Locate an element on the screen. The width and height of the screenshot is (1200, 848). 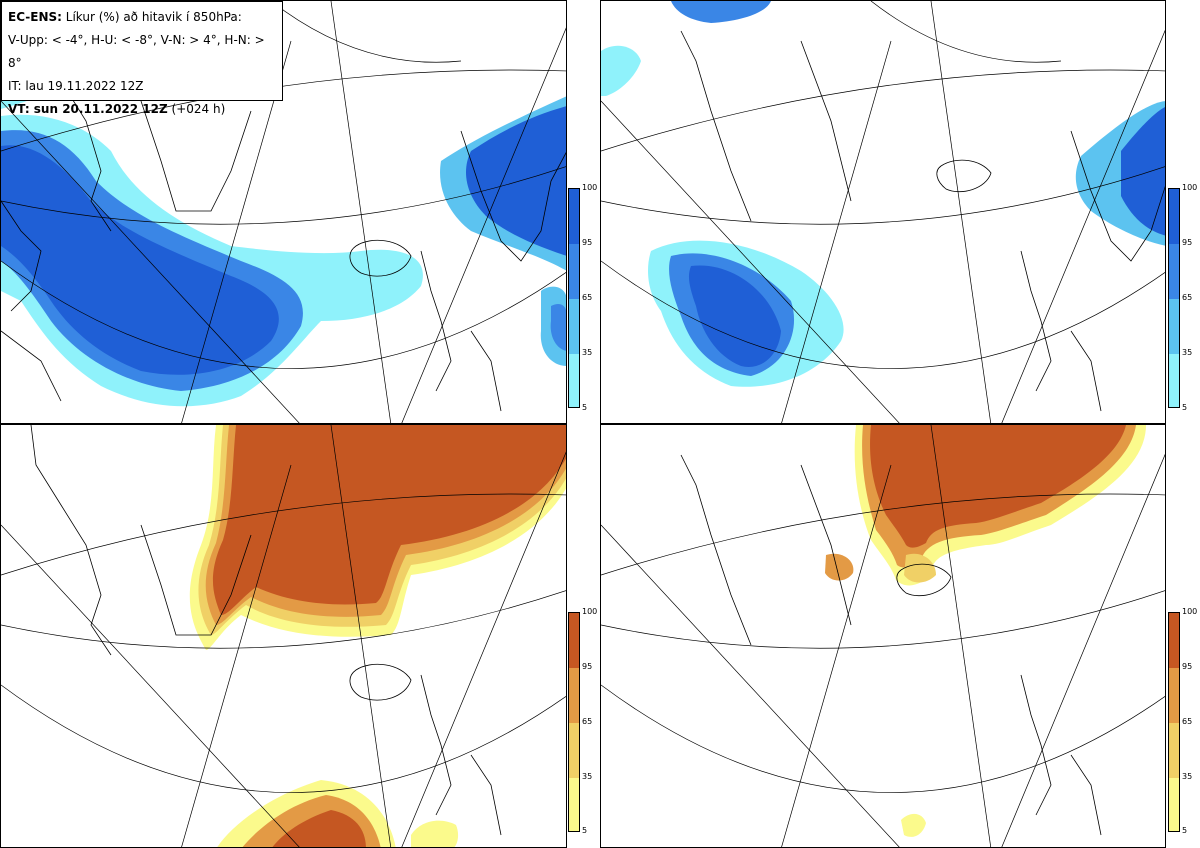
prob-region-north is located at coordinates (721, 12).